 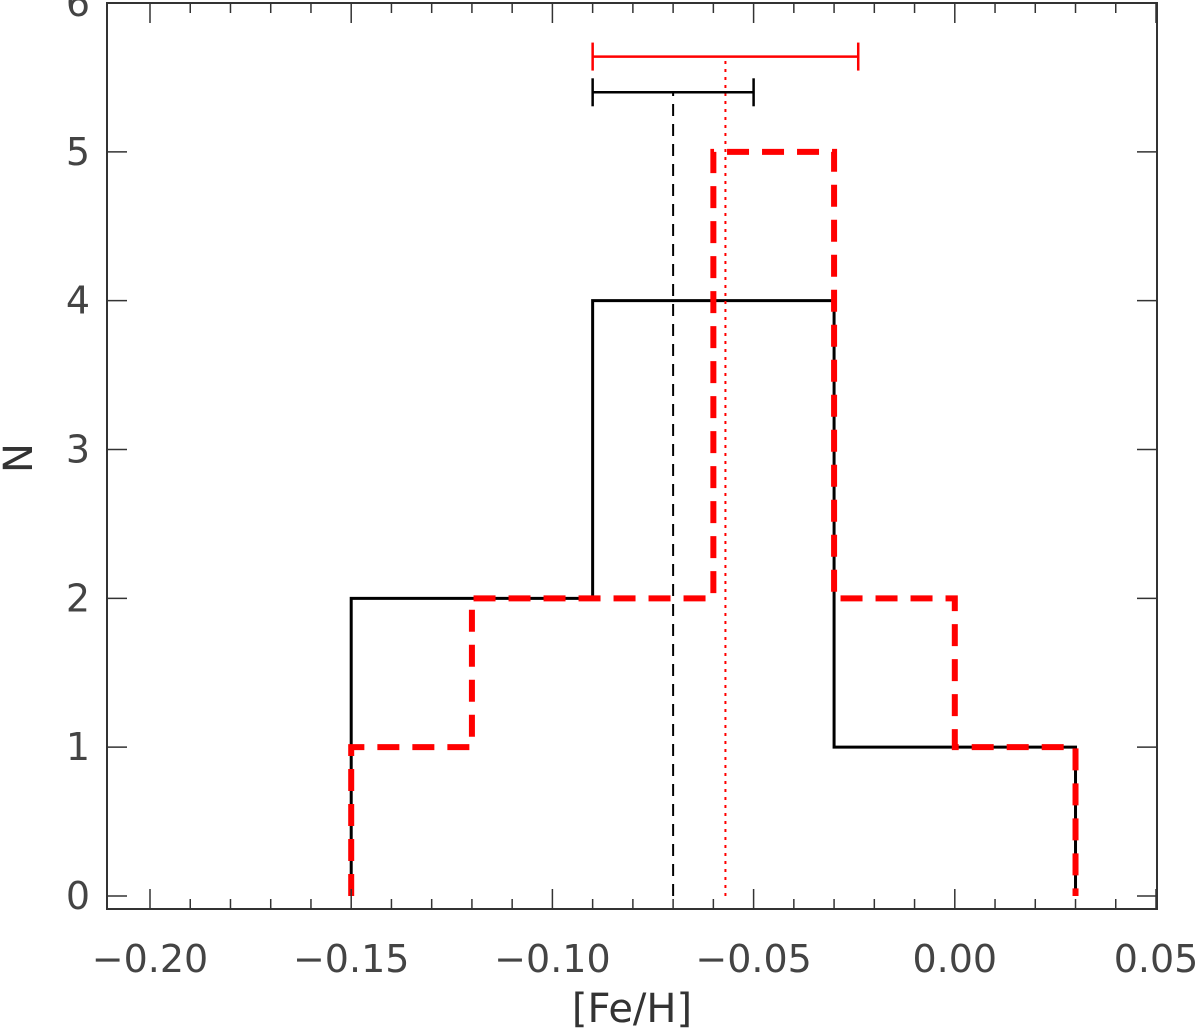 What do you see at coordinates (78, 152) in the screenshot?
I see `y-tick-label: 5` at bounding box center [78, 152].